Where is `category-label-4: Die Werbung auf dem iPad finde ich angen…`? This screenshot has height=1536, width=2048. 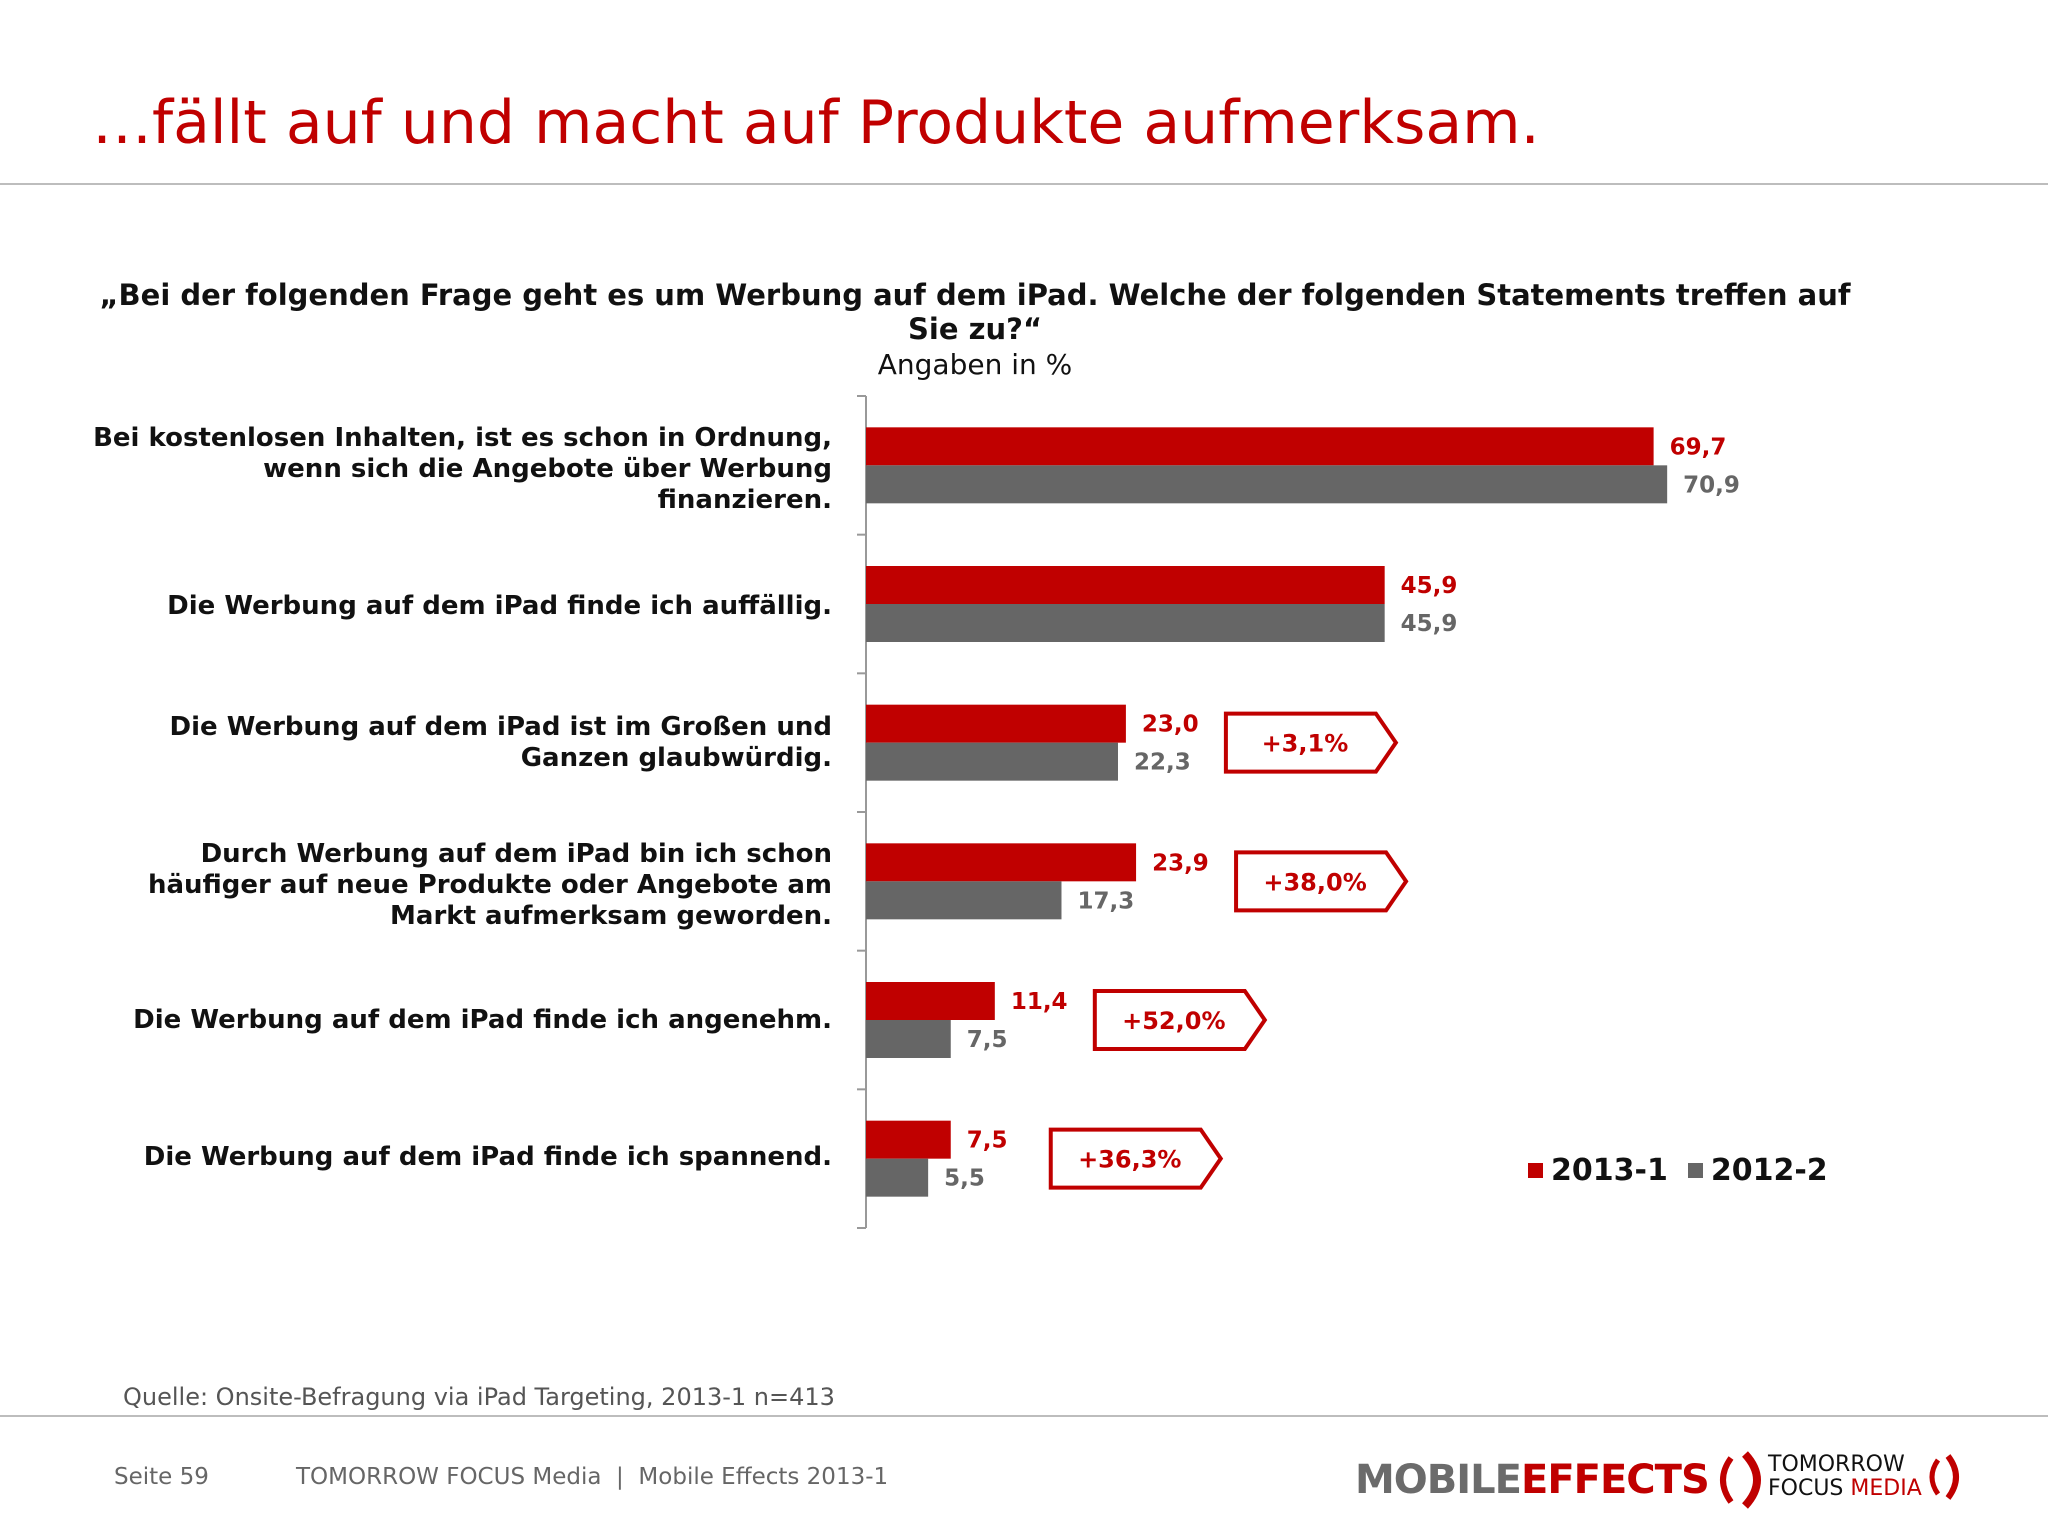 category-label-4: Die Werbung auf dem iPad finde ich angen… is located at coordinates (482, 1019).